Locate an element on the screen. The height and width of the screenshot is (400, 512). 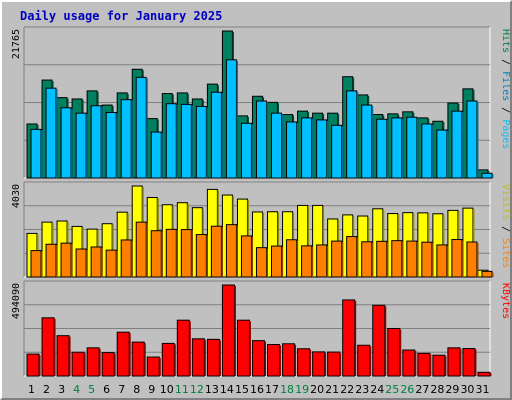
legend-label: KBytes is located at coordinates (505, 301).